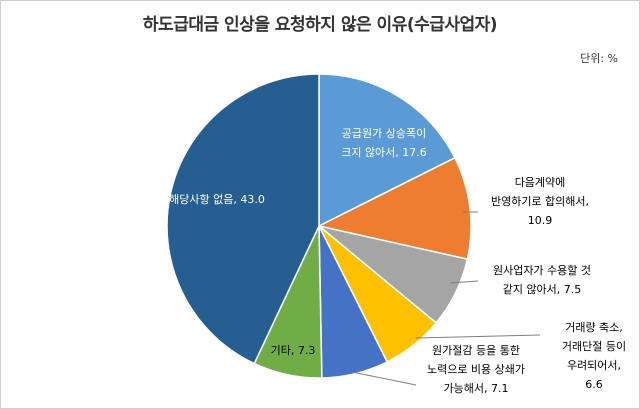 Image resolution: width=640 pixels, height=409 pixels. What do you see at coordinates (476, 369) in the screenshot?
I see `data-label: 원가절감 등을 통한 노력으로 비용 상쇄가 가능해서, 7.1` at bounding box center [476, 369].